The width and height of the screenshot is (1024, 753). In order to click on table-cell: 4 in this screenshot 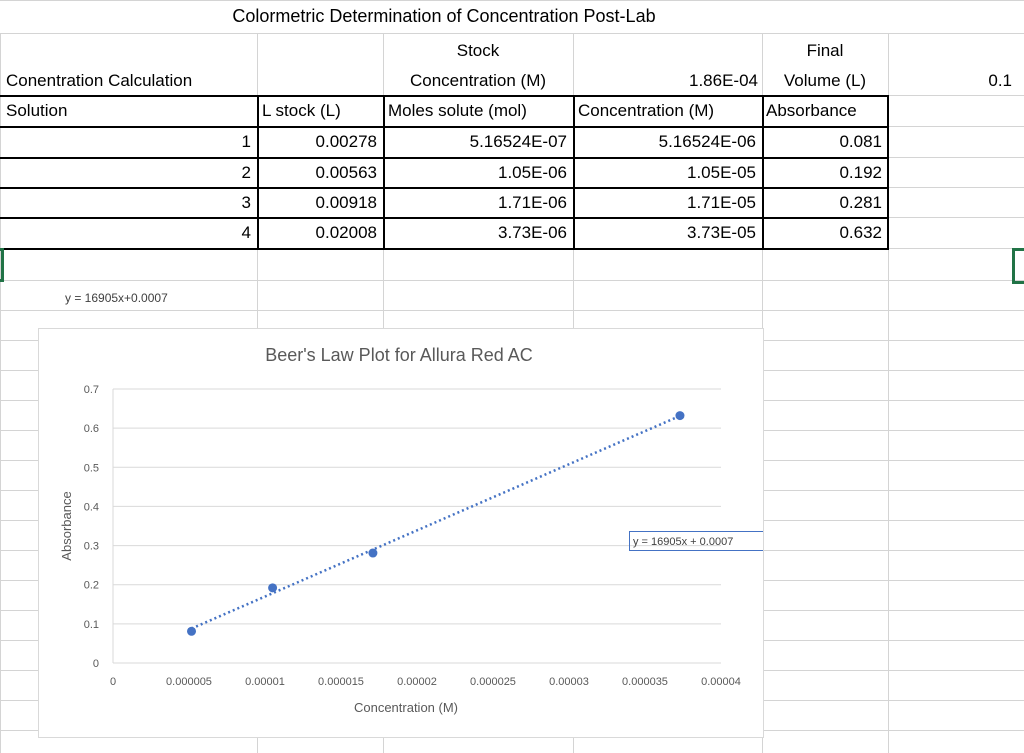, I will do `click(246, 232)`.